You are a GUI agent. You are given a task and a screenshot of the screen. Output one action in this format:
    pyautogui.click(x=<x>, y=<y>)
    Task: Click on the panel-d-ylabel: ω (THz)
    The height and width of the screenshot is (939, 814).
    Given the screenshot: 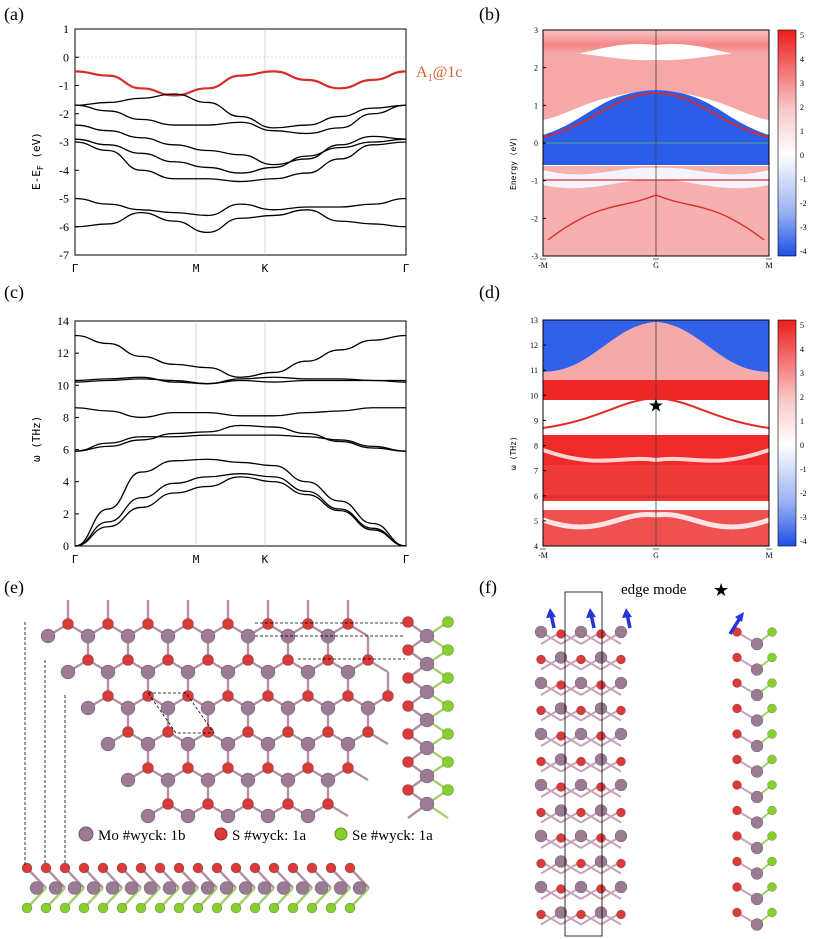 What is the action you would take?
    pyautogui.click(x=513, y=453)
    